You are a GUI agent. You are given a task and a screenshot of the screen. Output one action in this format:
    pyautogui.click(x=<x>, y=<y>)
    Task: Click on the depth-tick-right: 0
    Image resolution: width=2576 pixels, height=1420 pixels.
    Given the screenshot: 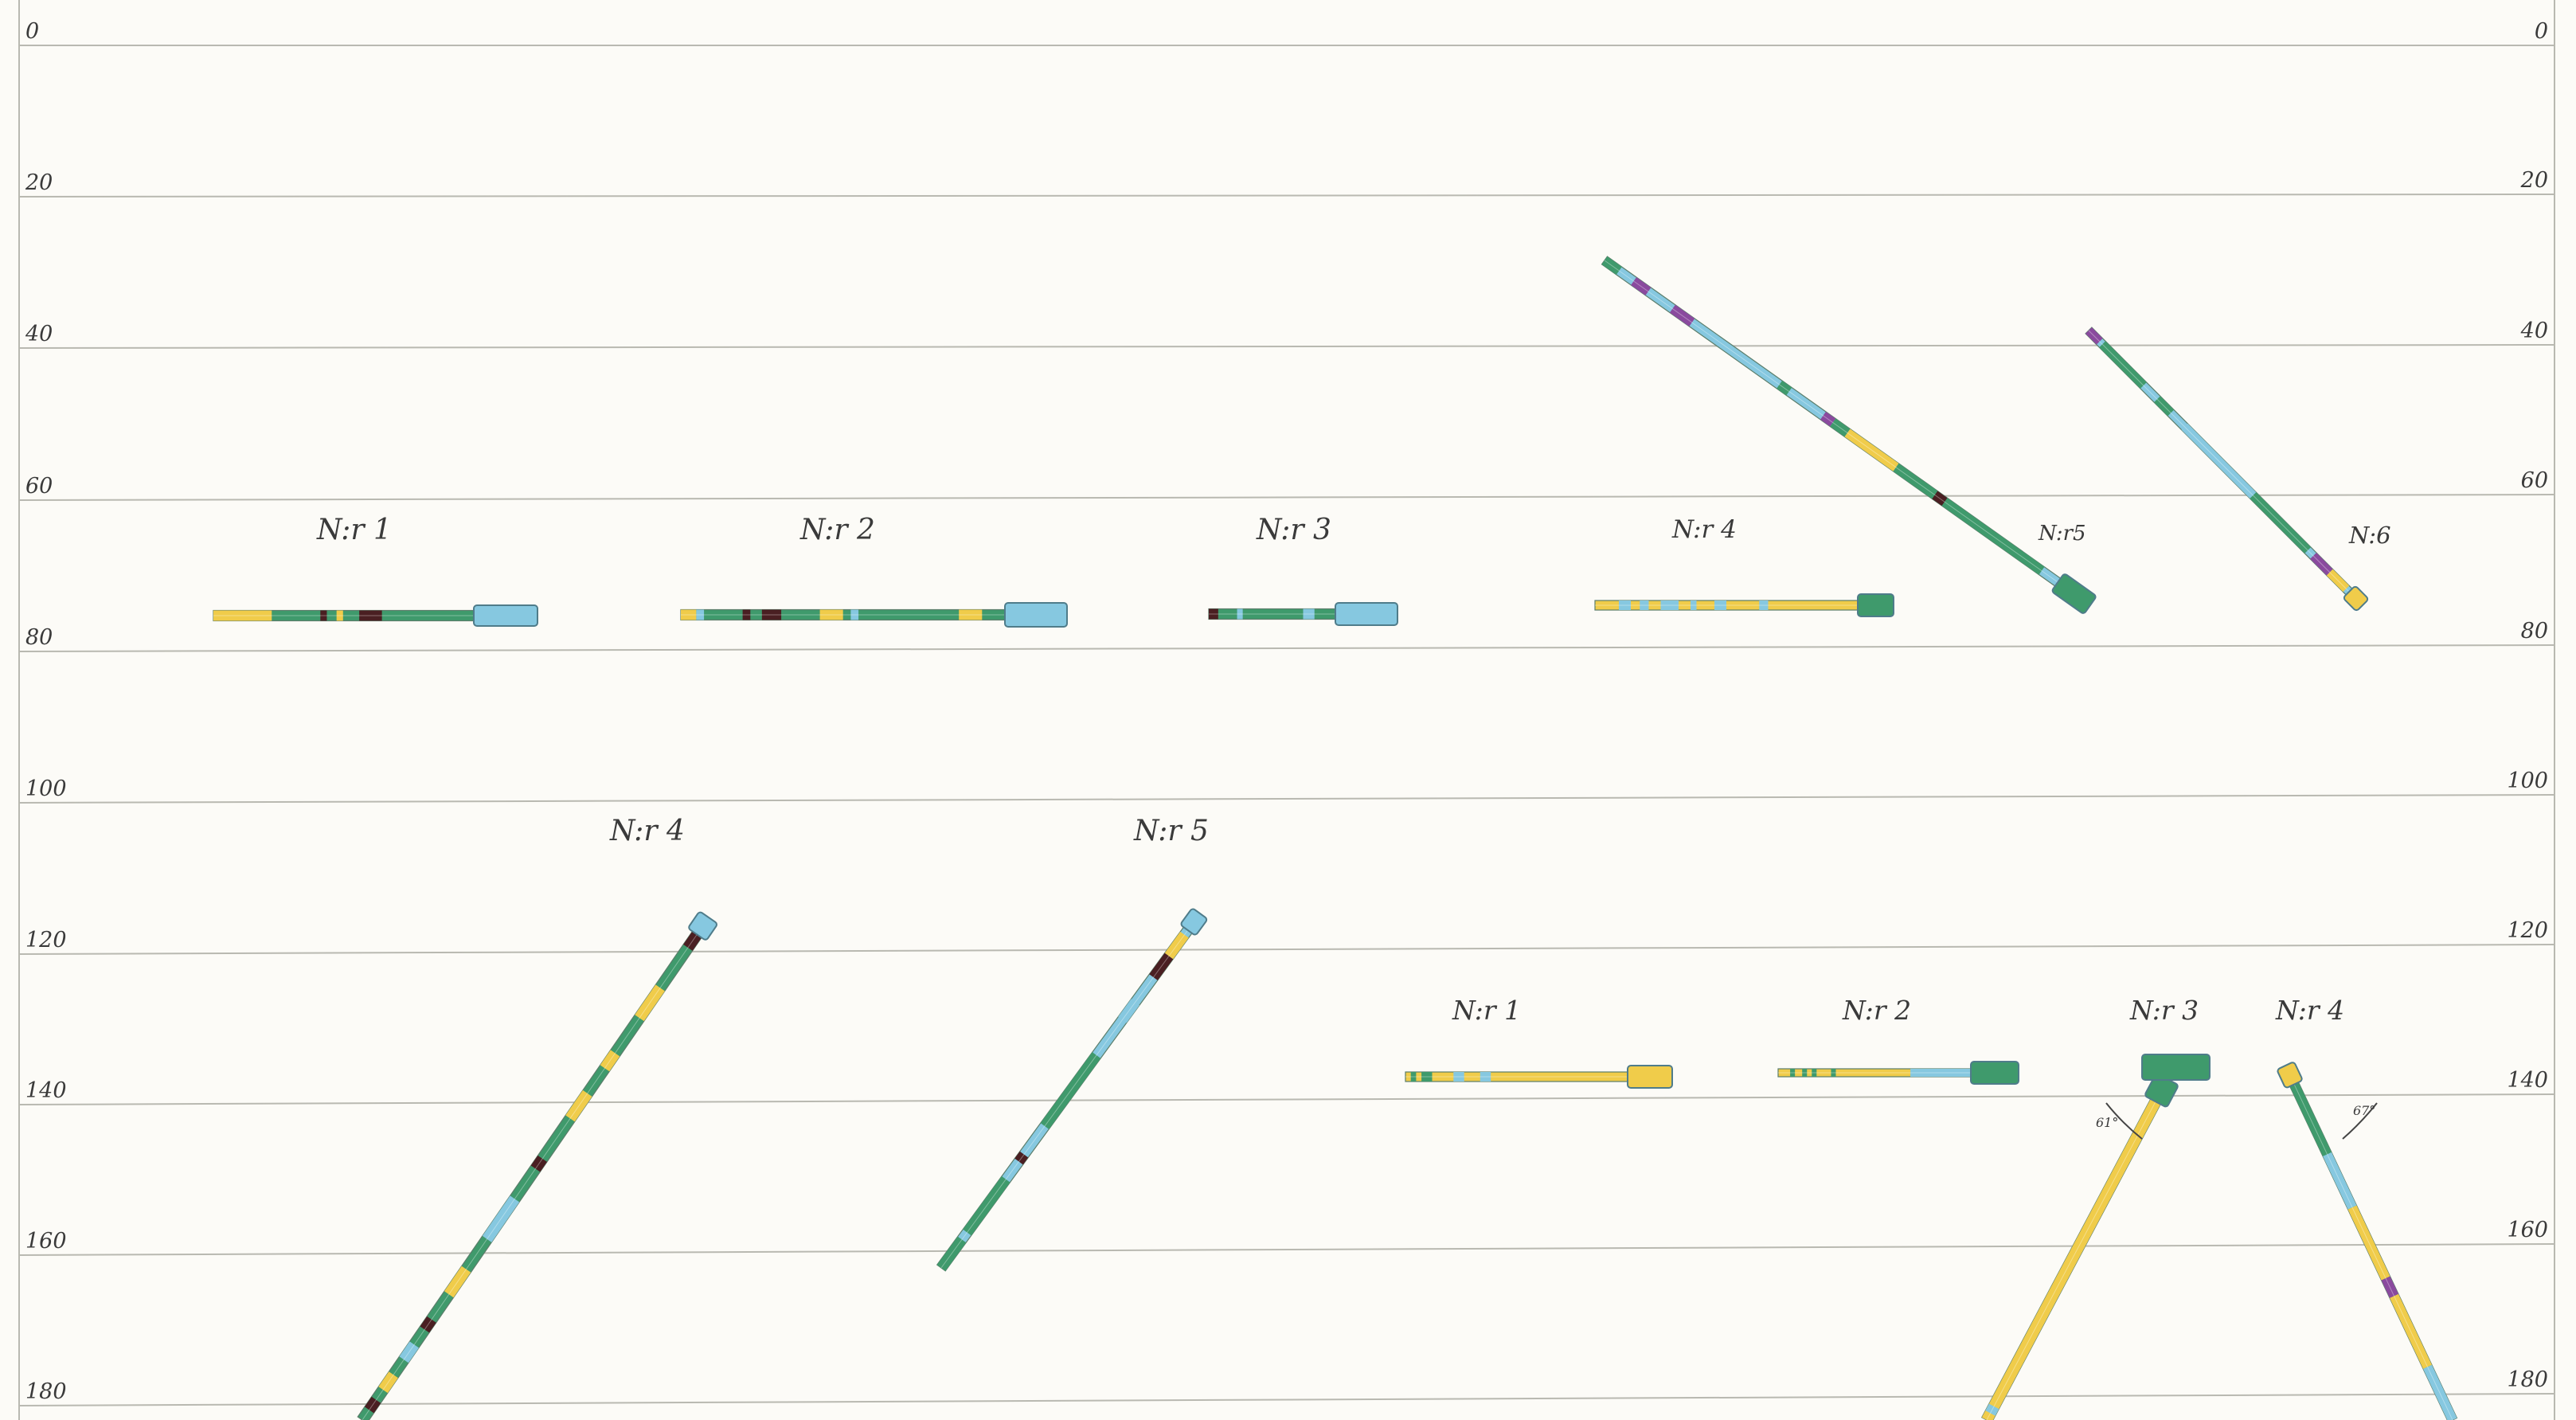 What is the action you would take?
    pyautogui.click(x=2542, y=31)
    